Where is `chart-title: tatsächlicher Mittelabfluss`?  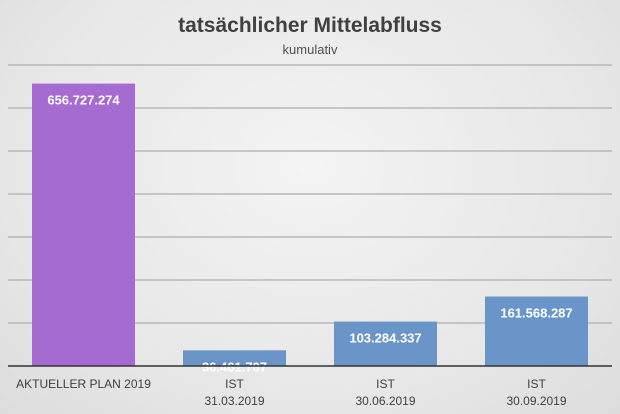
chart-title: tatsächlicher Mittelabfluss is located at coordinates (310, 25).